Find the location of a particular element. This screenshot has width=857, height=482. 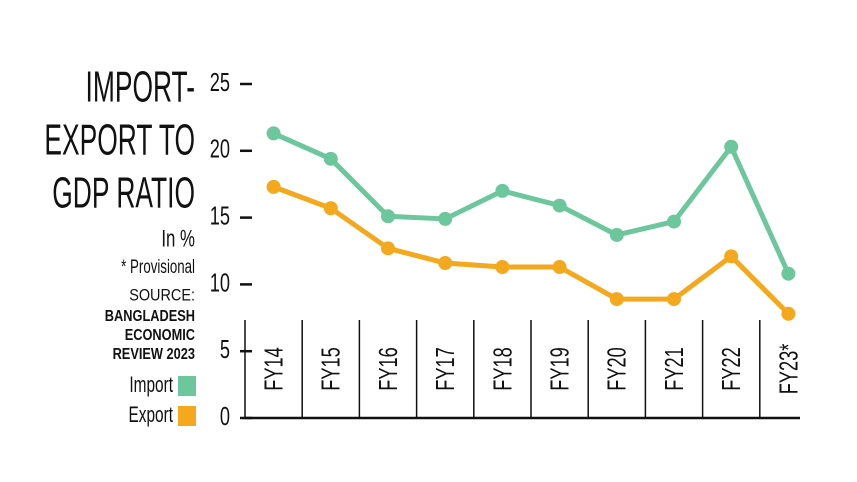

chart-title-group: EXPORT TO is located at coordinates (119, 140).